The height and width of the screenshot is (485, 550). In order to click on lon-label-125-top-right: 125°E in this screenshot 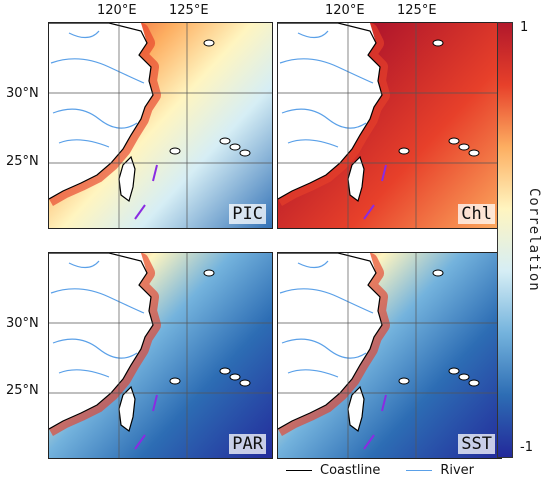, I will do `click(417, 10)`.